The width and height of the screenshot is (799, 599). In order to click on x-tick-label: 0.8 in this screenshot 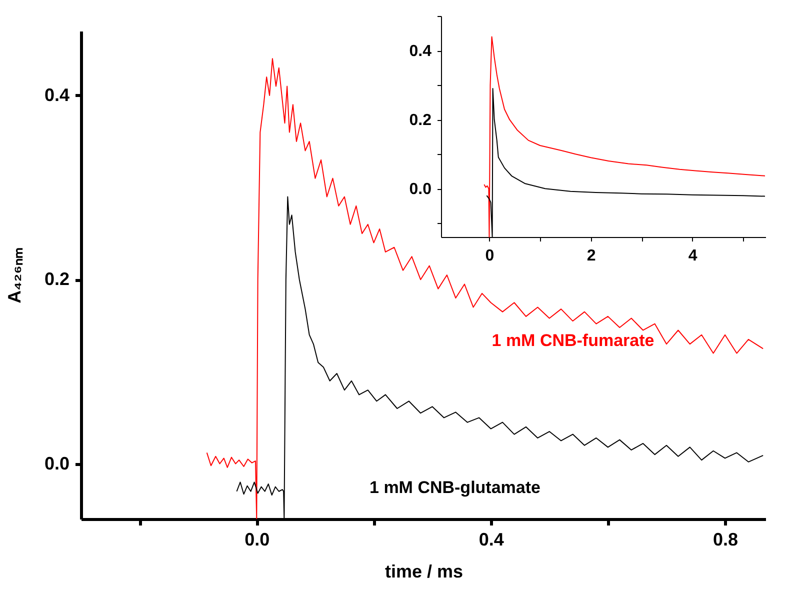, I will do `click(725, 540)`.